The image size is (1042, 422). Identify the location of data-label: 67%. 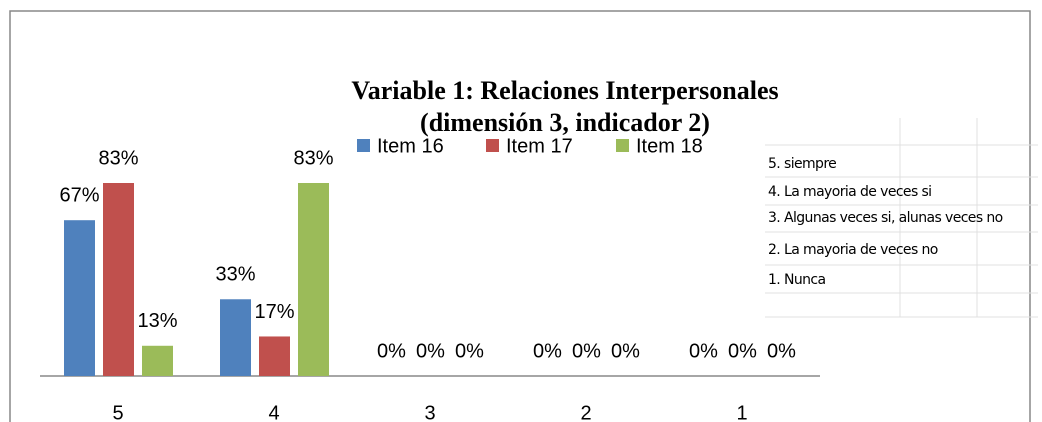
(79, 195).